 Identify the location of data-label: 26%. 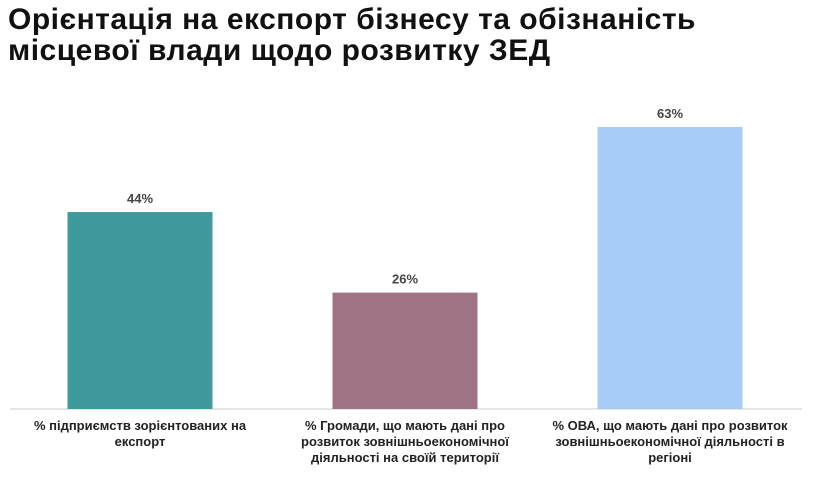
(405, 279).